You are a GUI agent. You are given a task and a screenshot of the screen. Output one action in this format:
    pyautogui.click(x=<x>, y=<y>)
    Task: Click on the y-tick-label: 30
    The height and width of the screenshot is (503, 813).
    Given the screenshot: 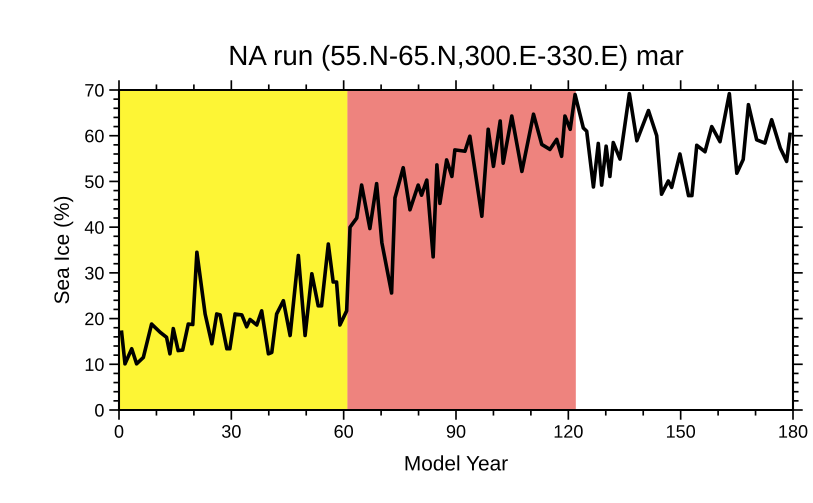 What is the action you would take?
    pyautogui.click(x=94, y=273)
    